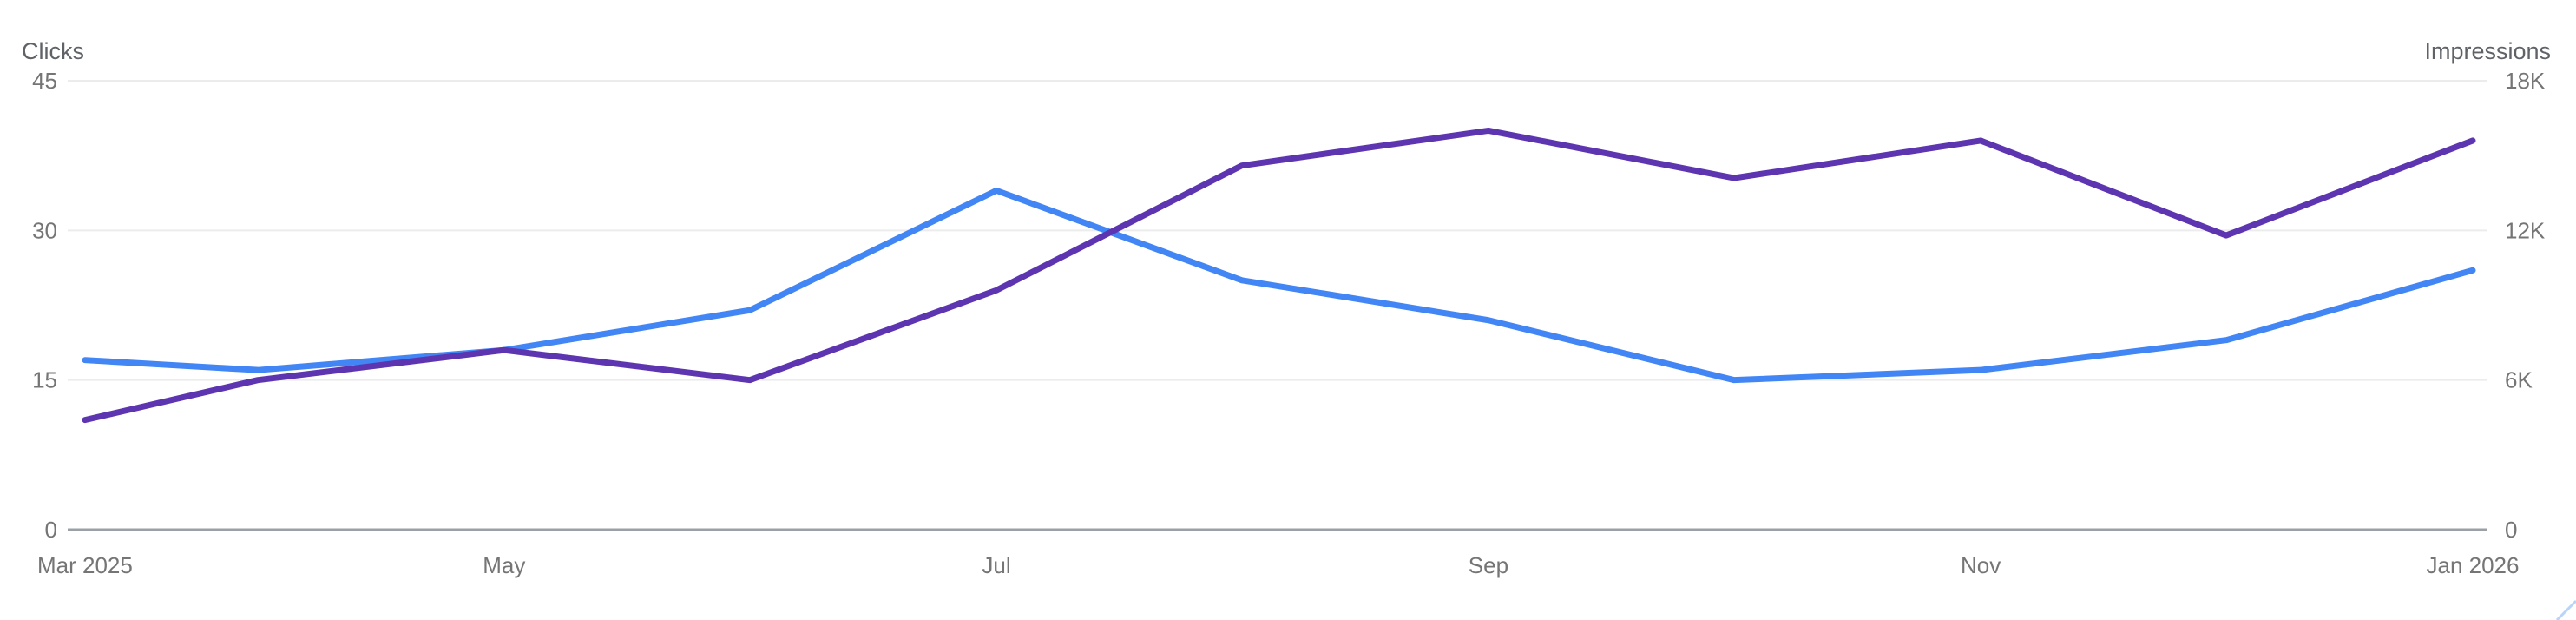  Describe the element at coordinates (2487, 51) in the screenshot. I see `right-axis-title: Impressions` at that location.